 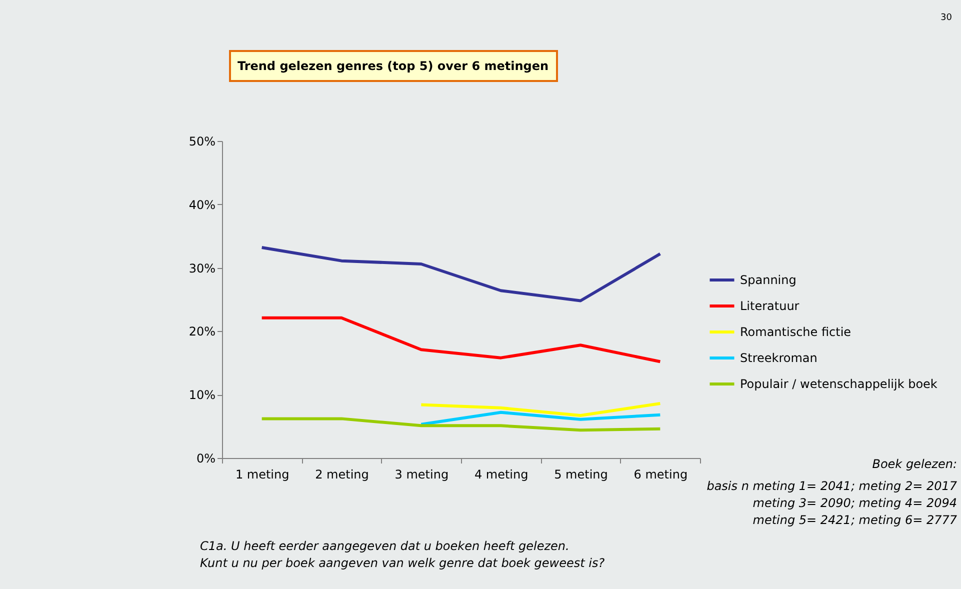 I want to click on legend-label: Populair / wetenschappelijk boek, so click(x=839, y=384).